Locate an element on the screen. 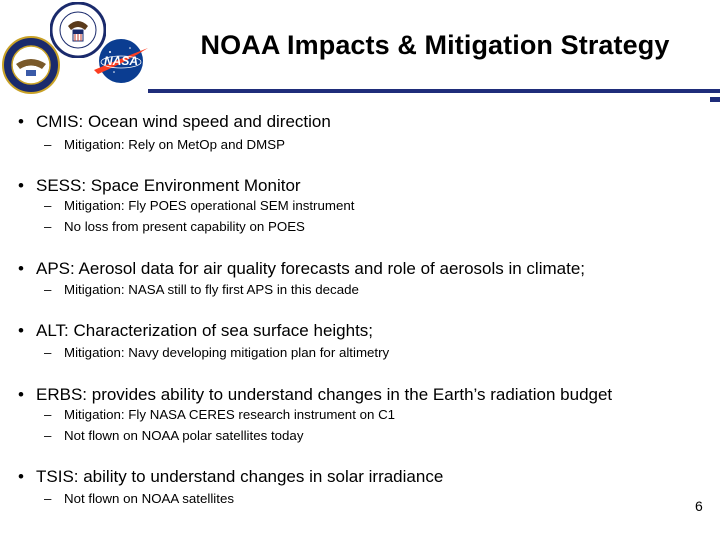 The image size is (720, 540). bullet-item: • SESS: Space Environment Monitor is located at coordinates (159, 185).